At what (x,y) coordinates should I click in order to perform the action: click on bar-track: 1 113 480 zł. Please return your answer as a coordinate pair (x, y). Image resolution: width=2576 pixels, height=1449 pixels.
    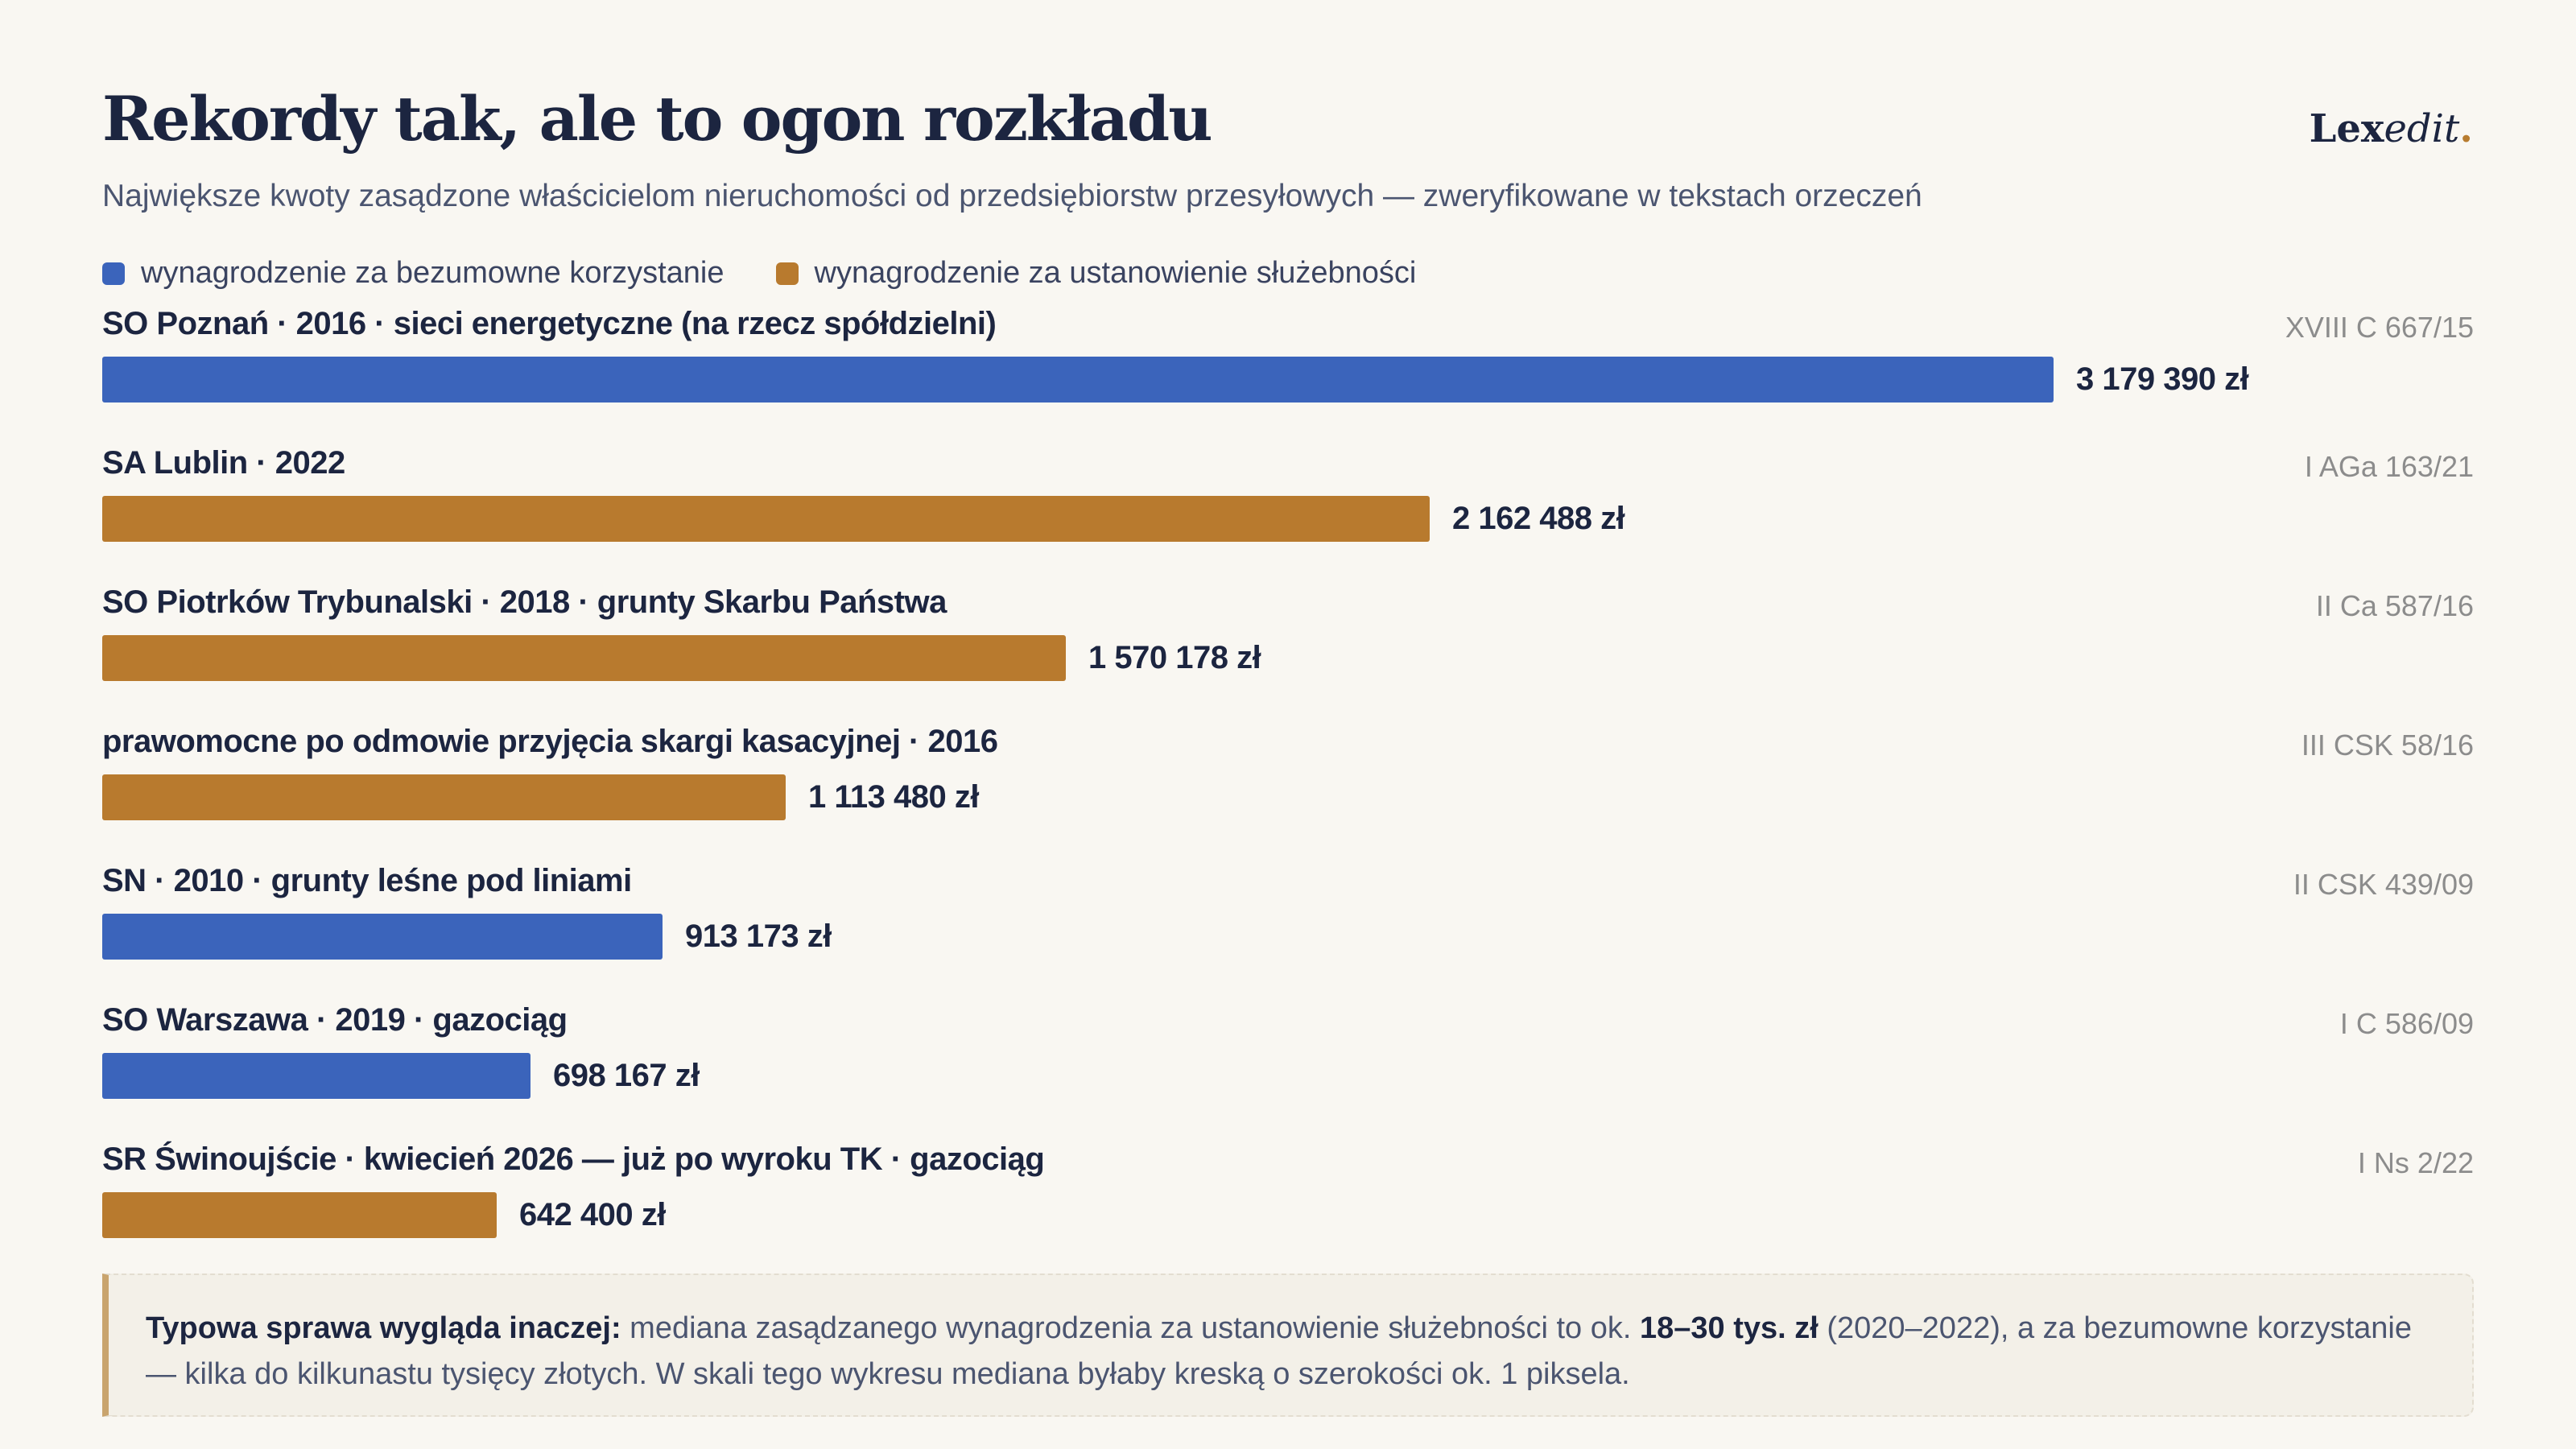
    Looking at the image, I should click on (1288, 797).